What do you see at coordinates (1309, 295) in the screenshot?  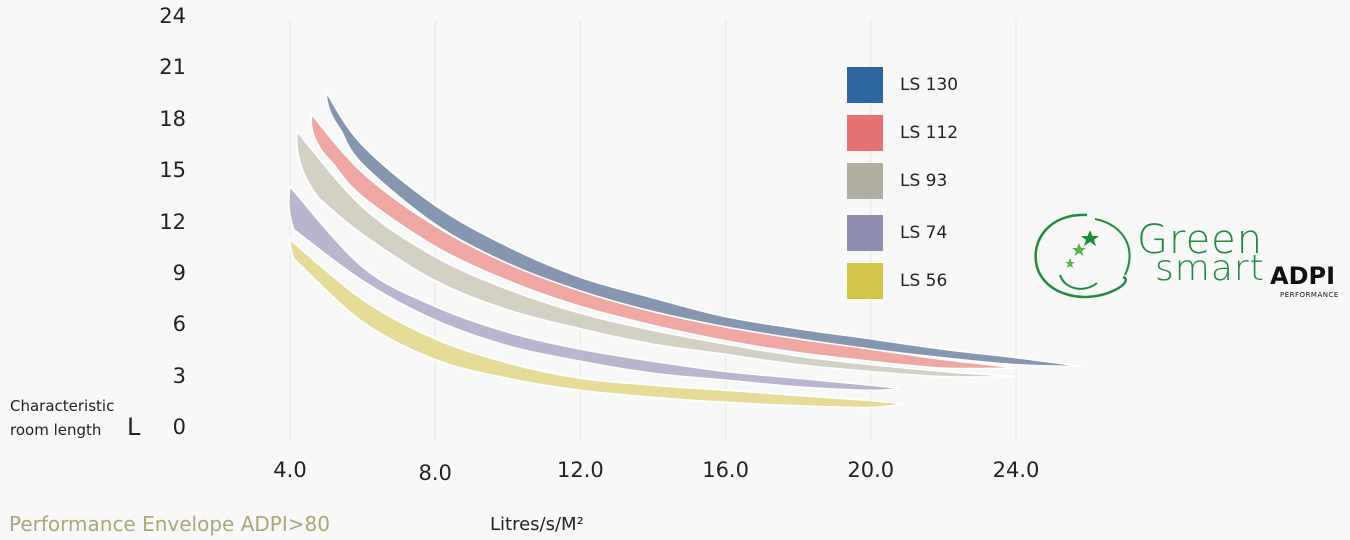 I see `logo-tagline: PERFORMANCE` at bounding box center [1309, 295].